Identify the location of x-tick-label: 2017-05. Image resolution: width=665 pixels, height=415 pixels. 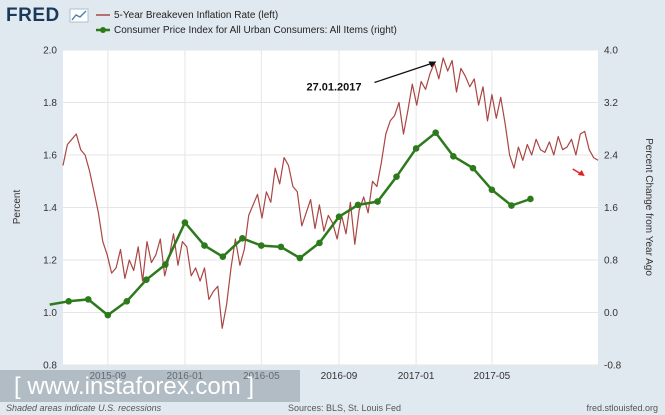
(492, 376).